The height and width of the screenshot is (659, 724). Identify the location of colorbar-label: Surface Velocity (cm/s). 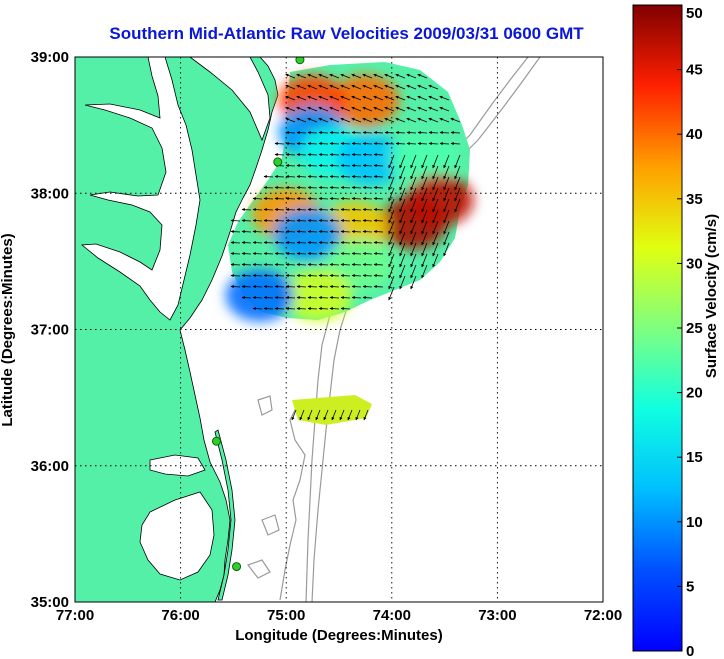
(711, 296).